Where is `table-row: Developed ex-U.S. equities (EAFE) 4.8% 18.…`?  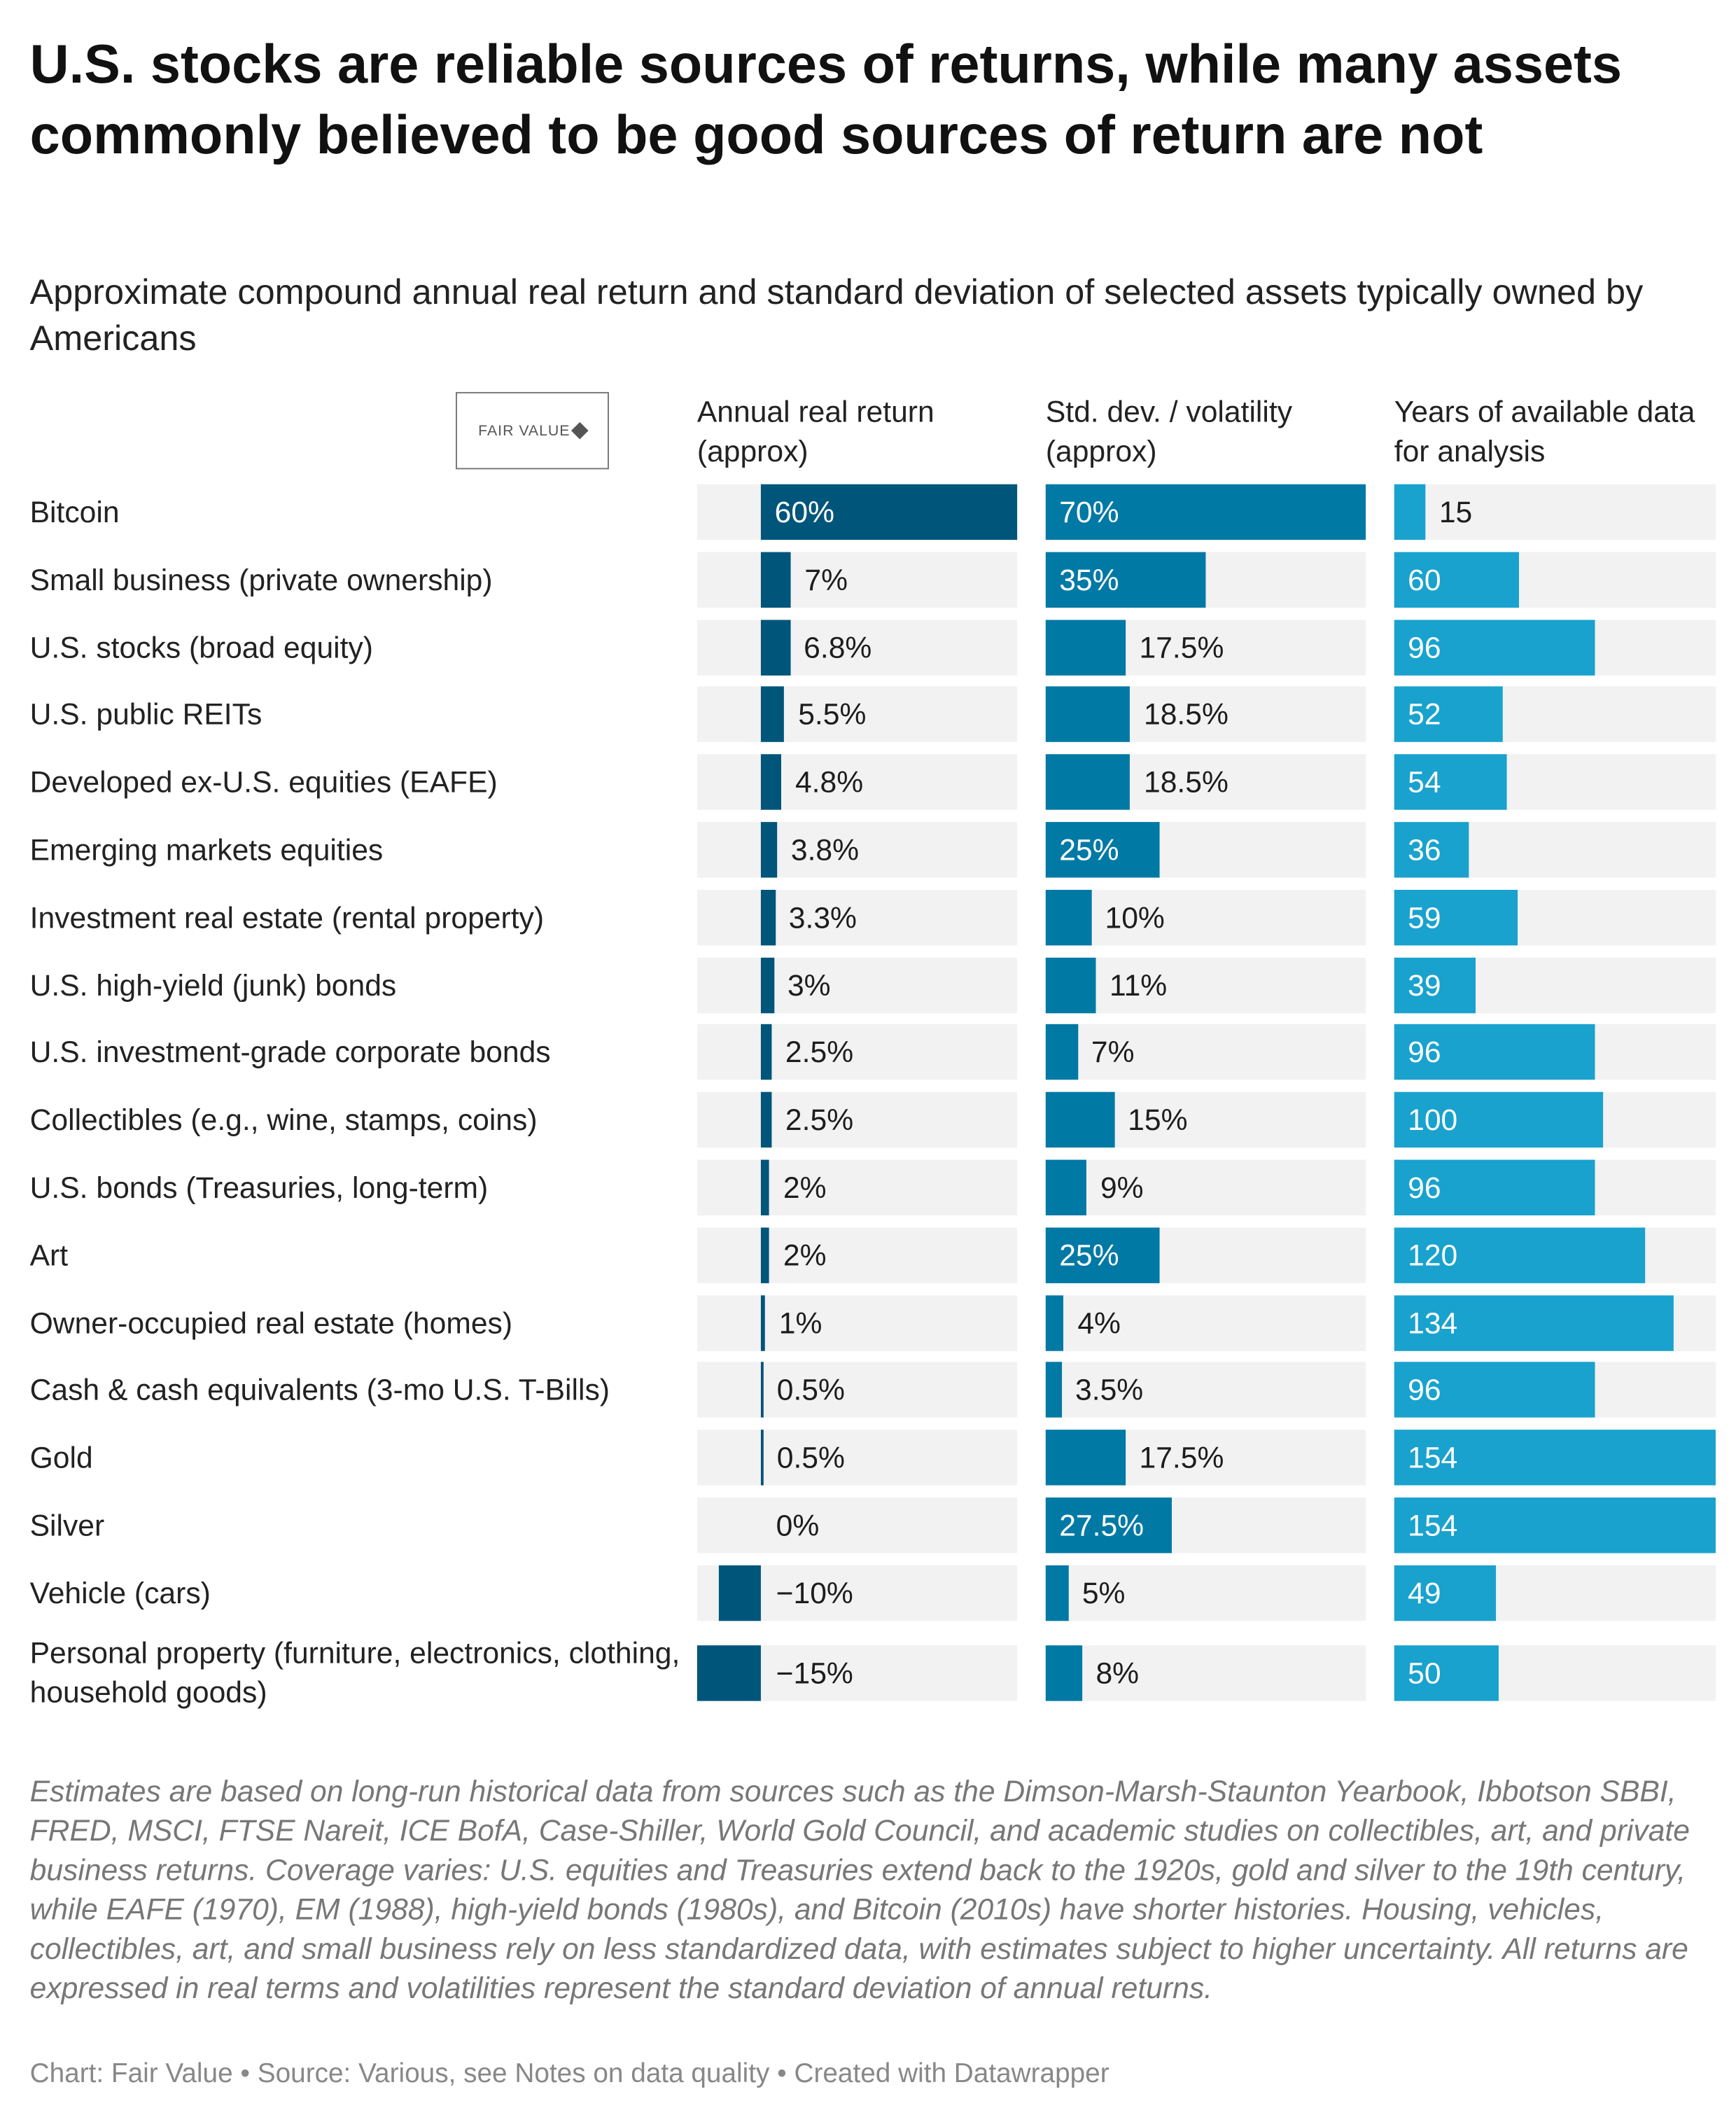 table-row: Developed ex-U.S. equities (EAFE) 4.8% 18.… is located at coordinates (868, 782).